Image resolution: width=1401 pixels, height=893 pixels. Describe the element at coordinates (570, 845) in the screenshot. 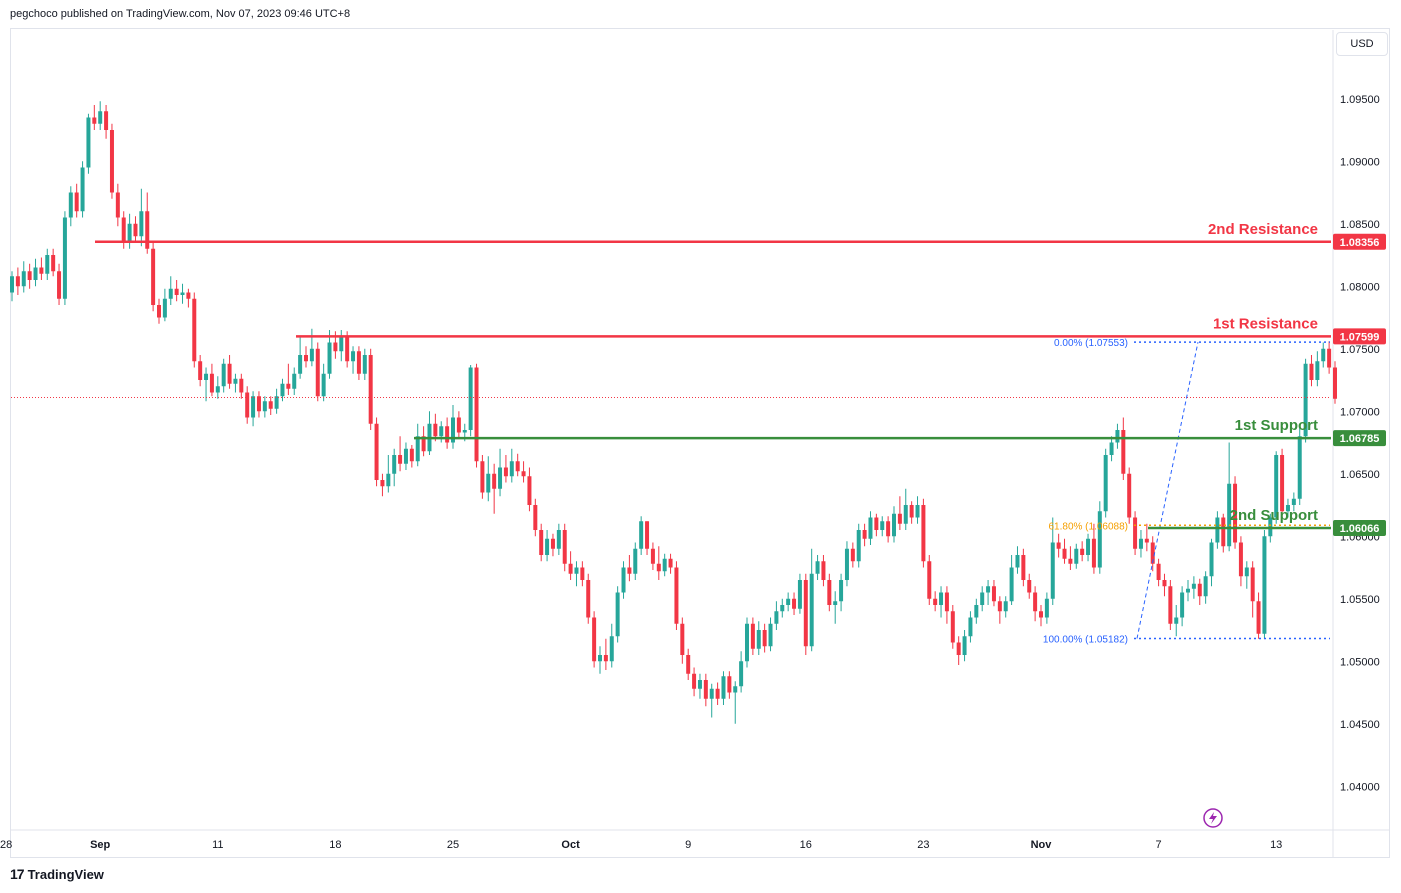

I see `x-tick-label-5: Oct` at that location.